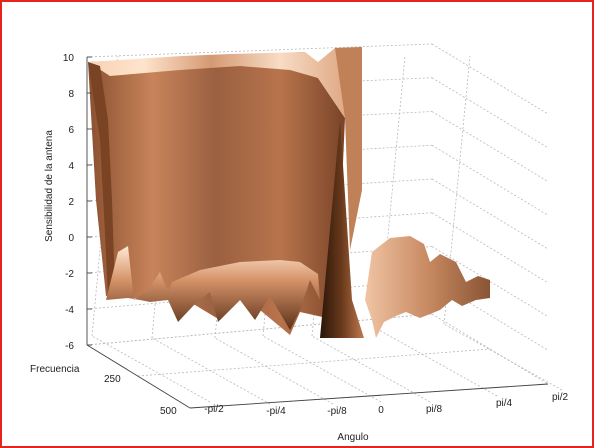  I want to click on y-axis-label: Frecuencia, so click(55, 369).